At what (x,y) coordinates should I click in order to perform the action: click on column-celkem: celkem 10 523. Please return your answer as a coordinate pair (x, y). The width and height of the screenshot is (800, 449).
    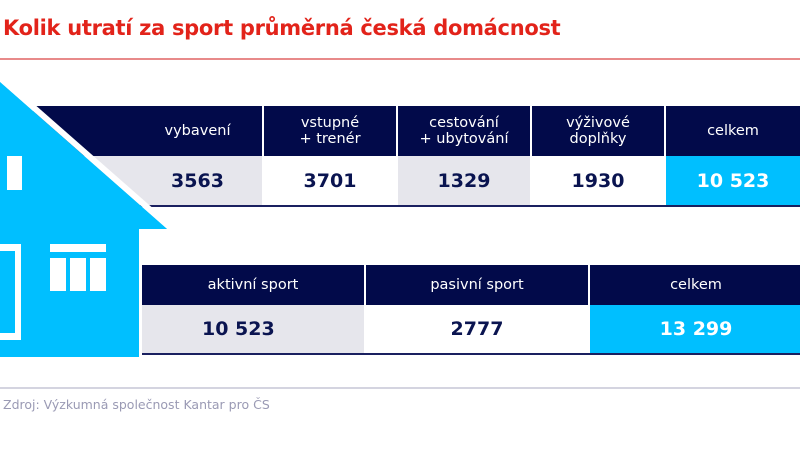
    Looking at the image, I should click on (732, 155).